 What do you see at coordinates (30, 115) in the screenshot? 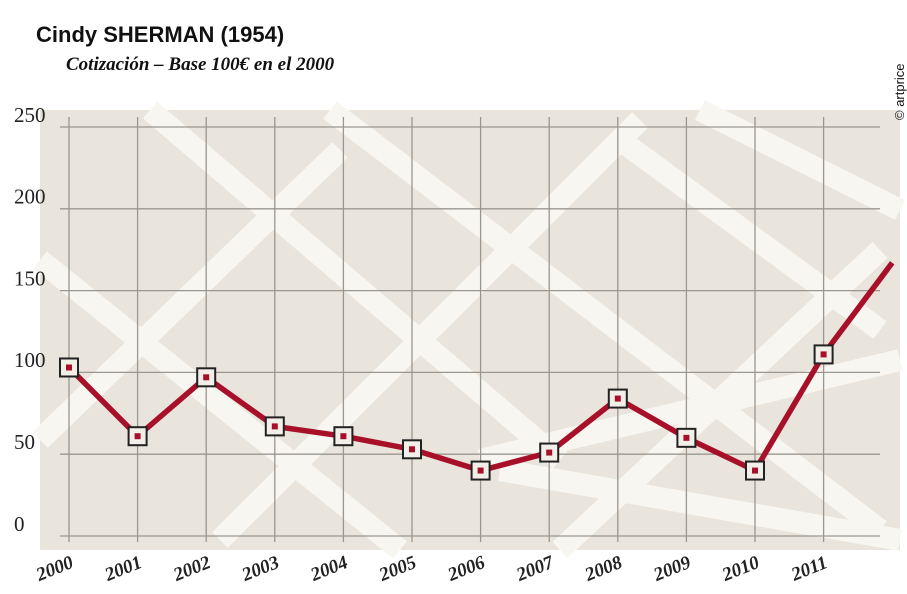
I see `y-tick-label: 250` at bounding box center [30, 115].